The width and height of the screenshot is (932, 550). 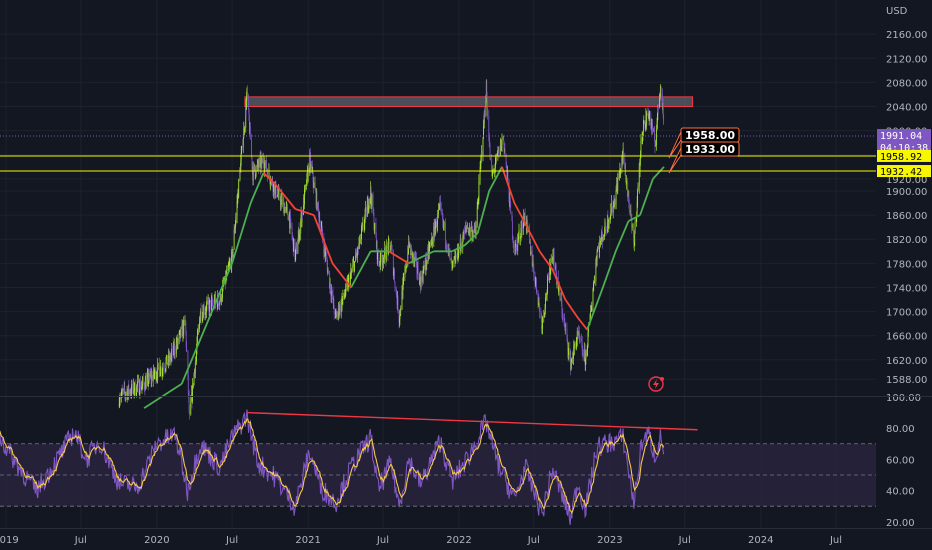 I want to click on callout-1958: 1958.00, so click(x=704, y=143).